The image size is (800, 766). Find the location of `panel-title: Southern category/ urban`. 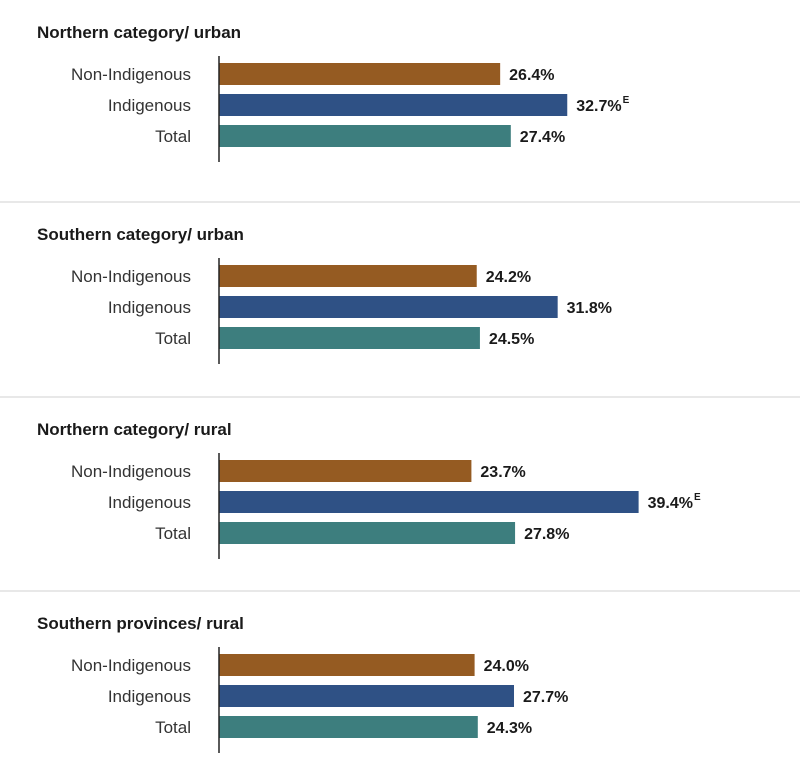

panel-title: Southern category/ urban is located at coordinates (140, 234).